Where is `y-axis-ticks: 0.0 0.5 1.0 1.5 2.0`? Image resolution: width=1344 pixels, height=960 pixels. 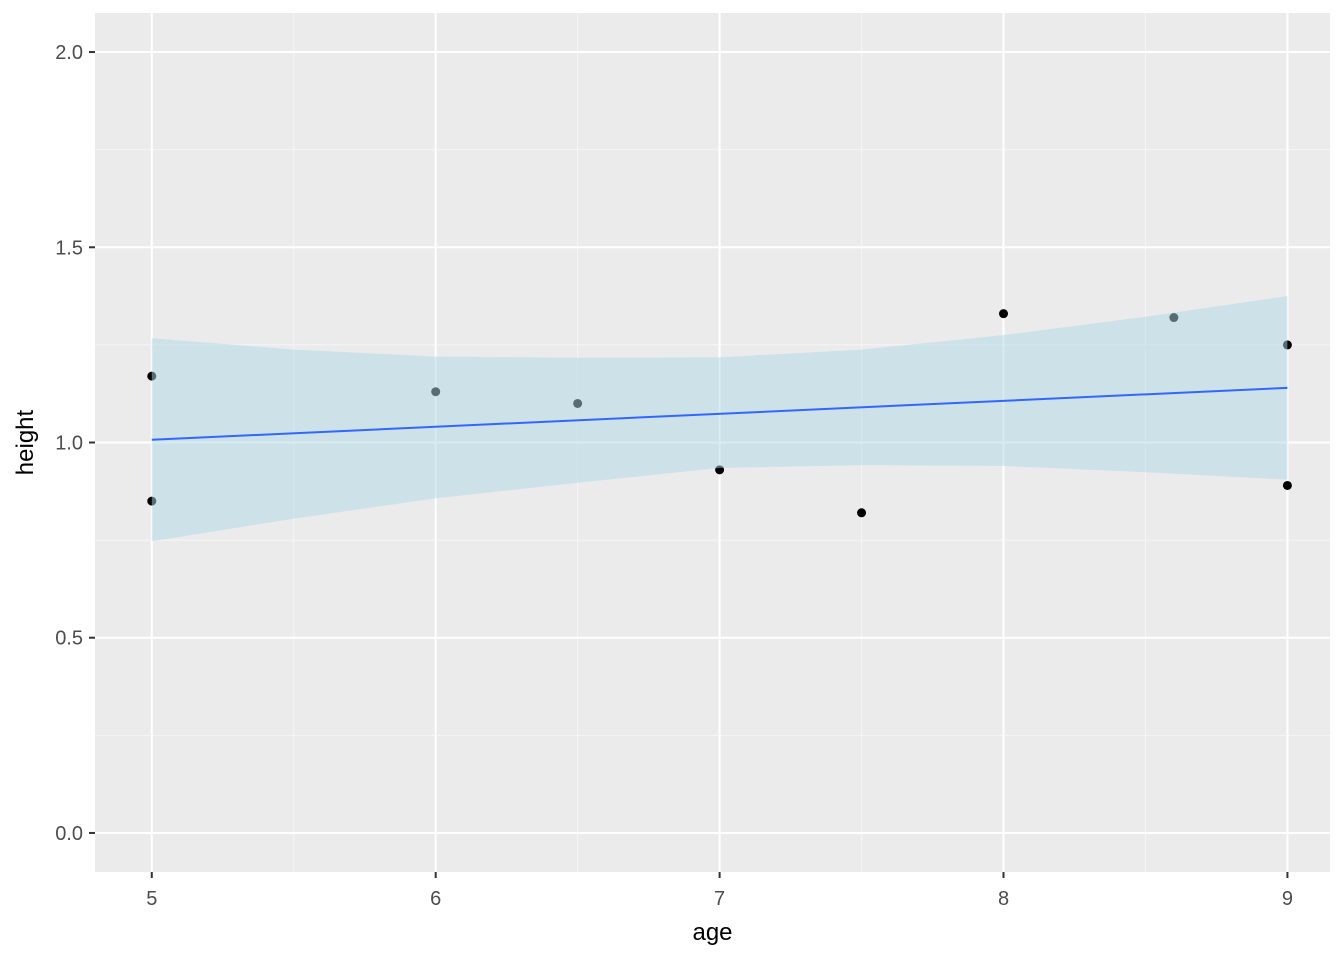 y-axis-ticks: 0.0 0.5 1.0 1.5 2.0 is located at coordinates (75, 443).